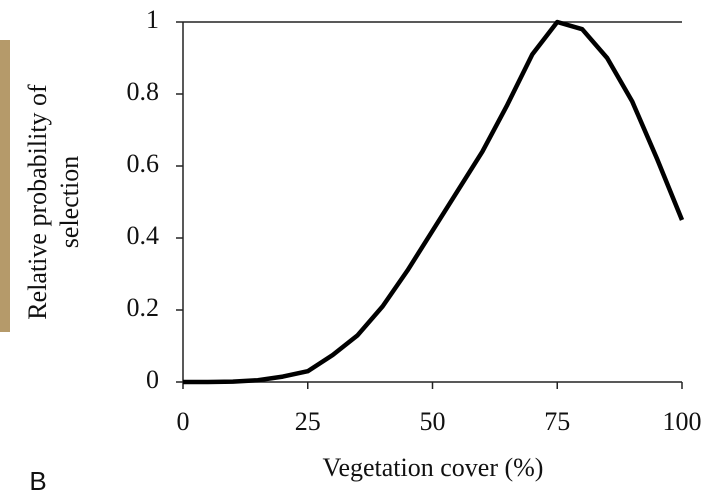 Image resolution: width=719 pixels, height=502 pixels. I want to click on y-axis-label-line: Relative probability of, so click(37, 202).